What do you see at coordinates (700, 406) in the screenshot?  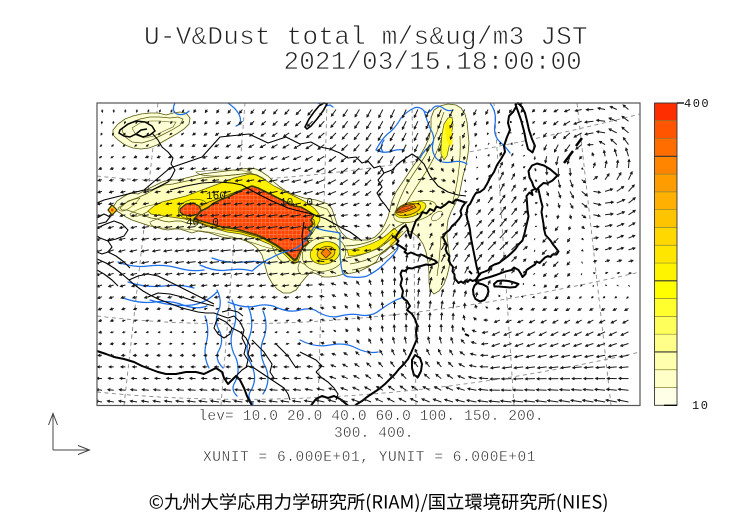 I see `svg-text: 10` at bounding box center [700, 406].